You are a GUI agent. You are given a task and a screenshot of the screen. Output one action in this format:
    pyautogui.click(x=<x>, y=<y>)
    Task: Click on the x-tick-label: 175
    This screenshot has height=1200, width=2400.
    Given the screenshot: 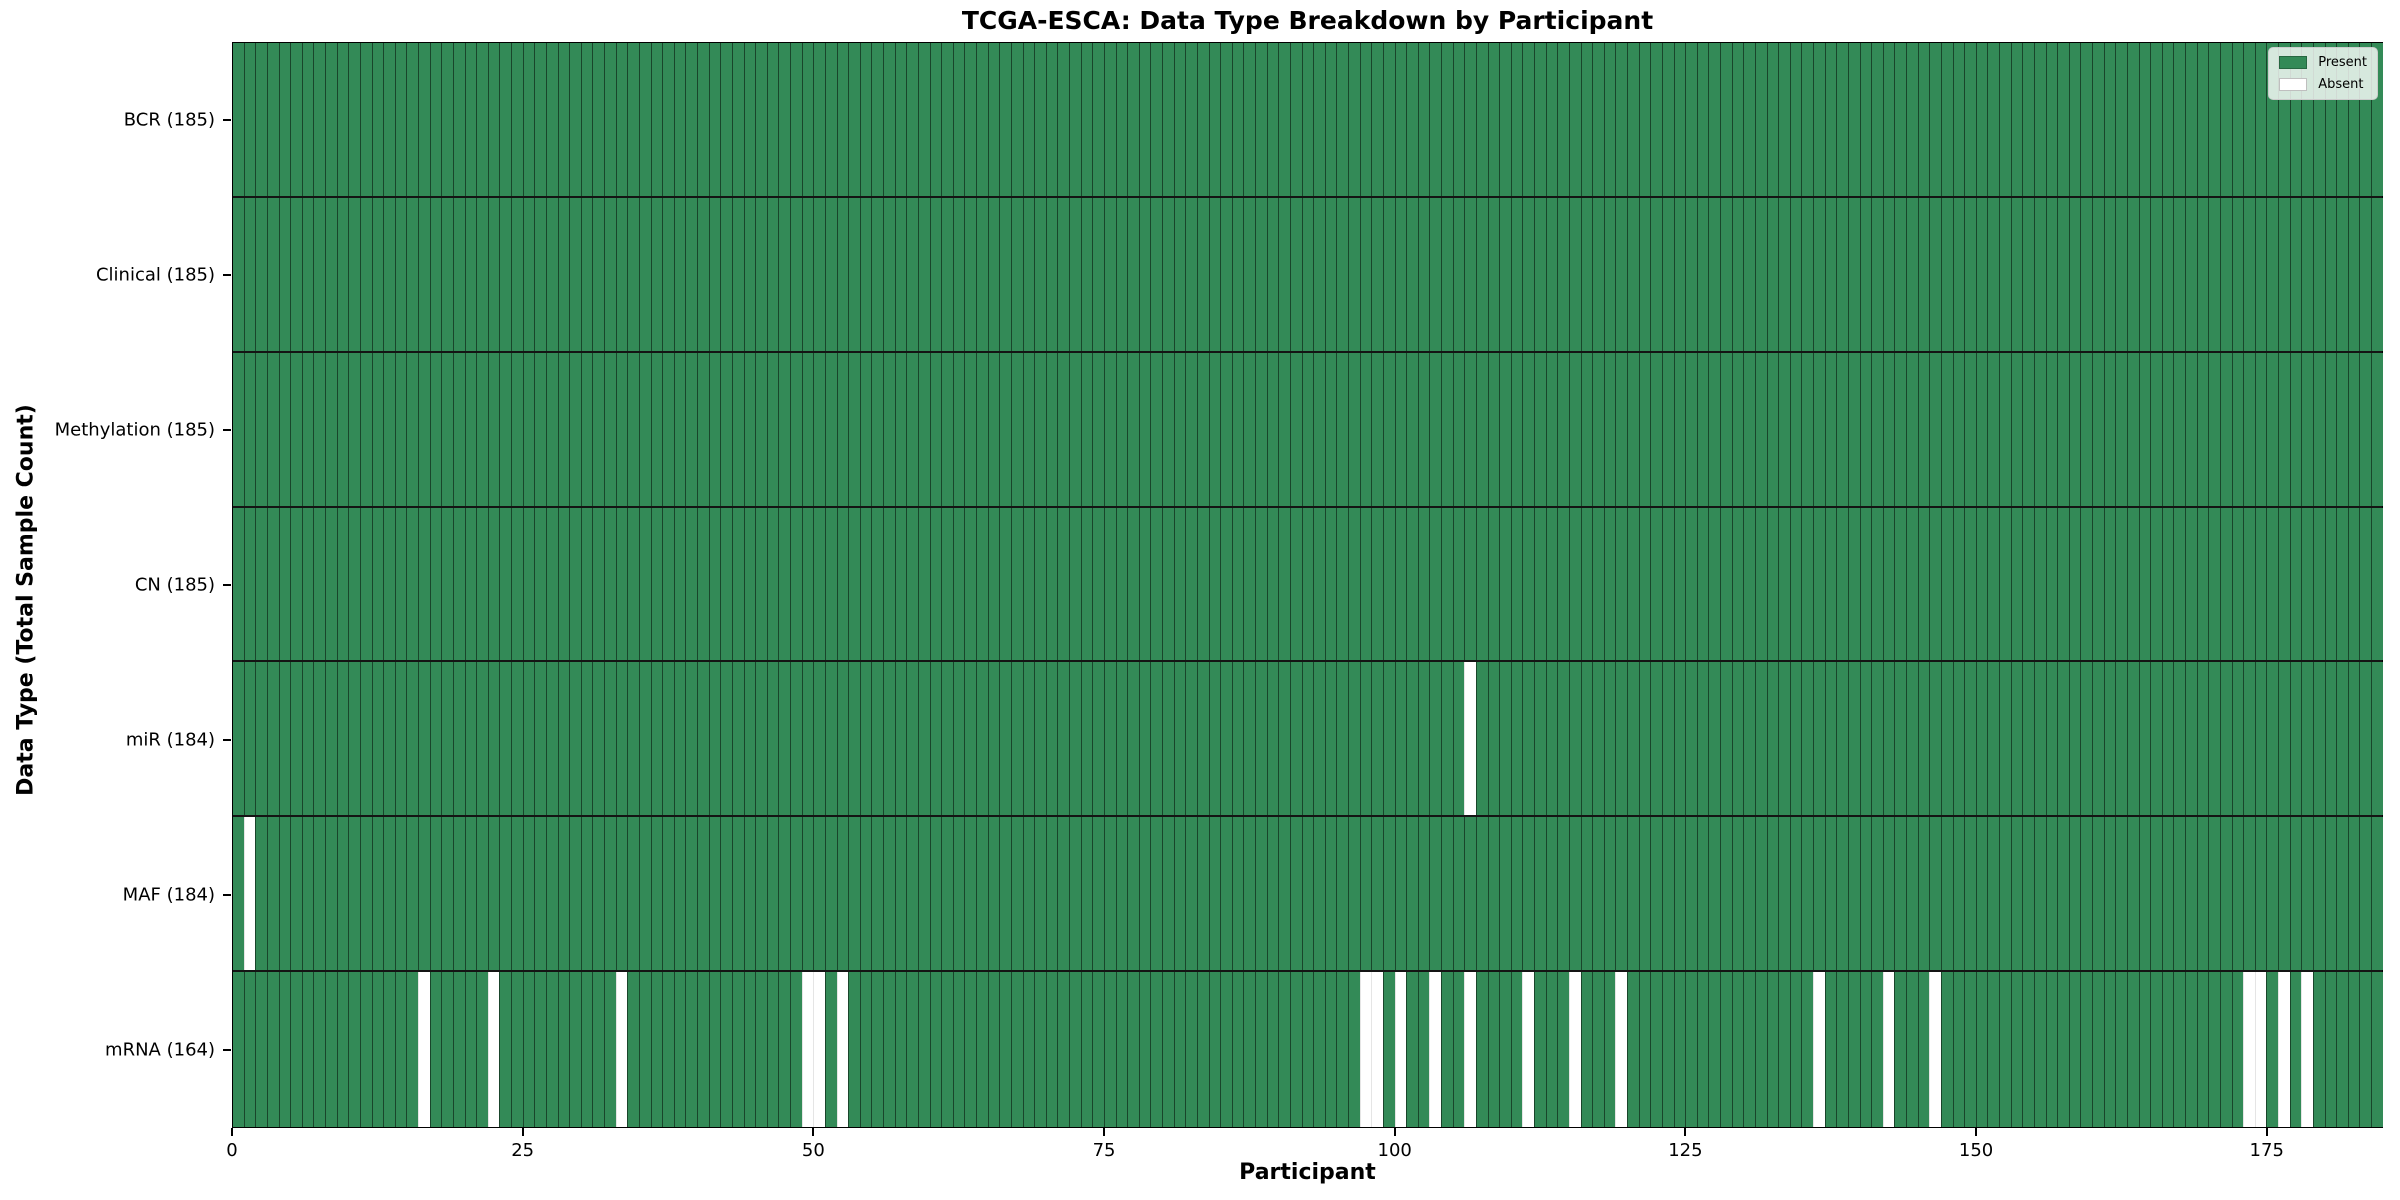 What is the action you would take?
    pyautogui.click(x=2266, y=1150)
    